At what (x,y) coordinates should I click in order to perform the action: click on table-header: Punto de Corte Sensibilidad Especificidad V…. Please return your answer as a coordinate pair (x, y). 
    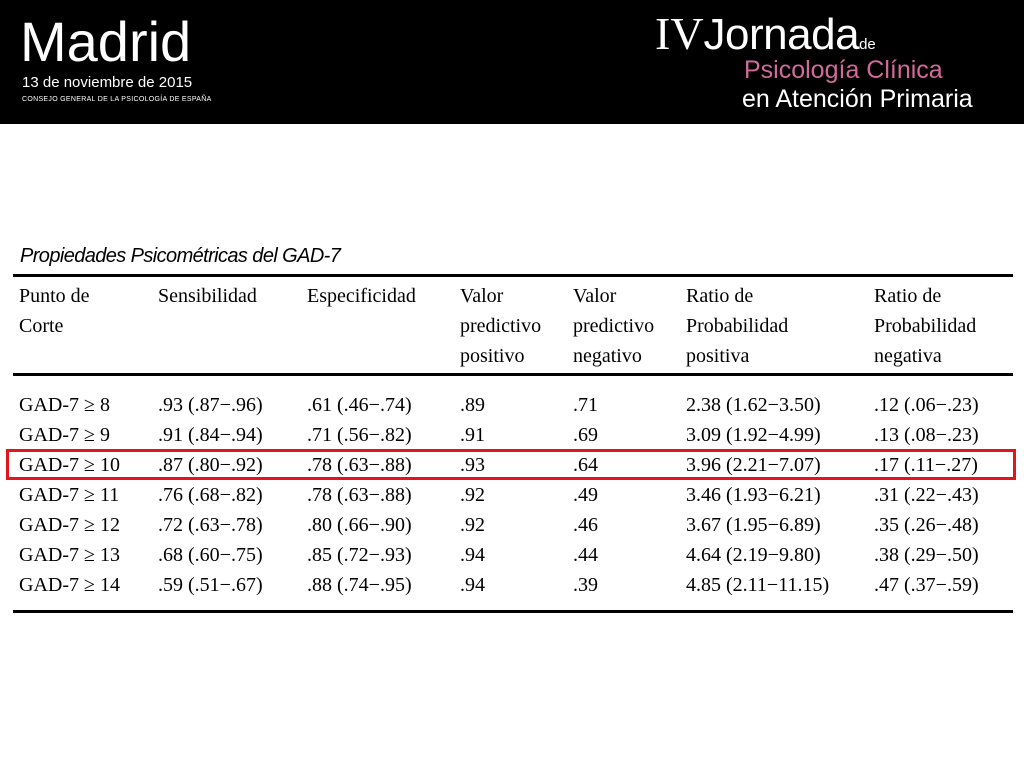
    Looking at the image, I should click on (513, 325).